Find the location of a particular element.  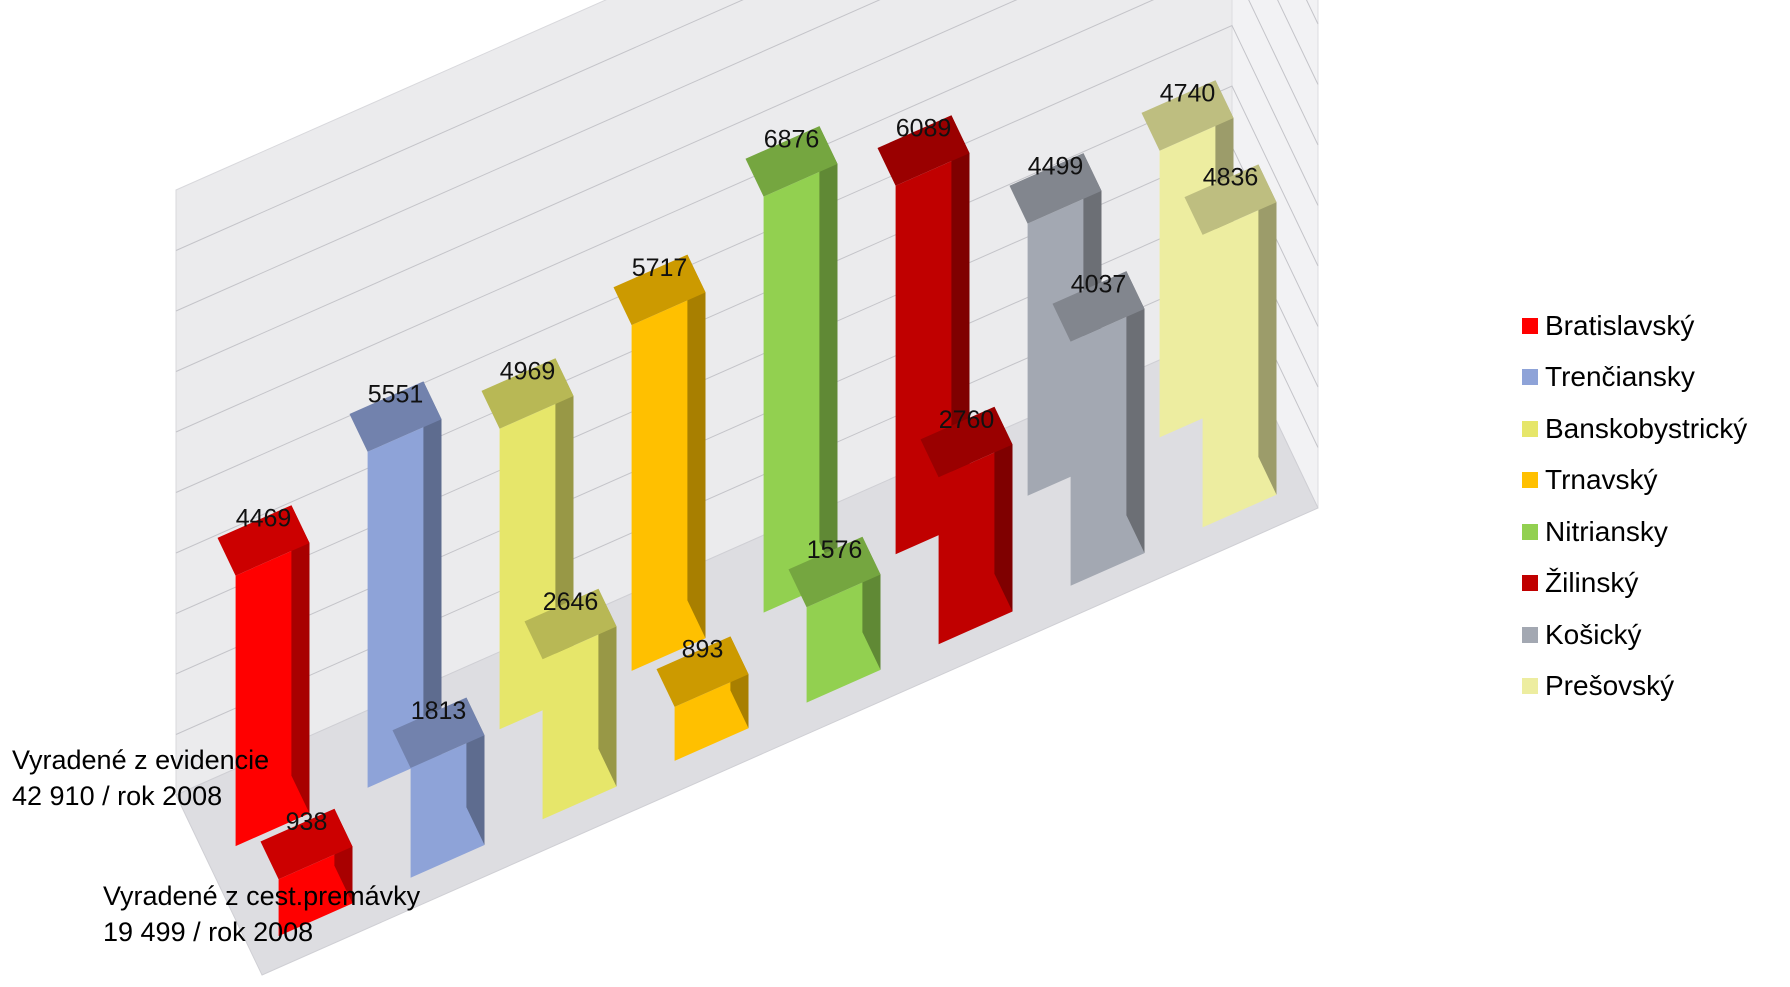

legend-label: Bratislavský is located at coordinates (1620, 325).